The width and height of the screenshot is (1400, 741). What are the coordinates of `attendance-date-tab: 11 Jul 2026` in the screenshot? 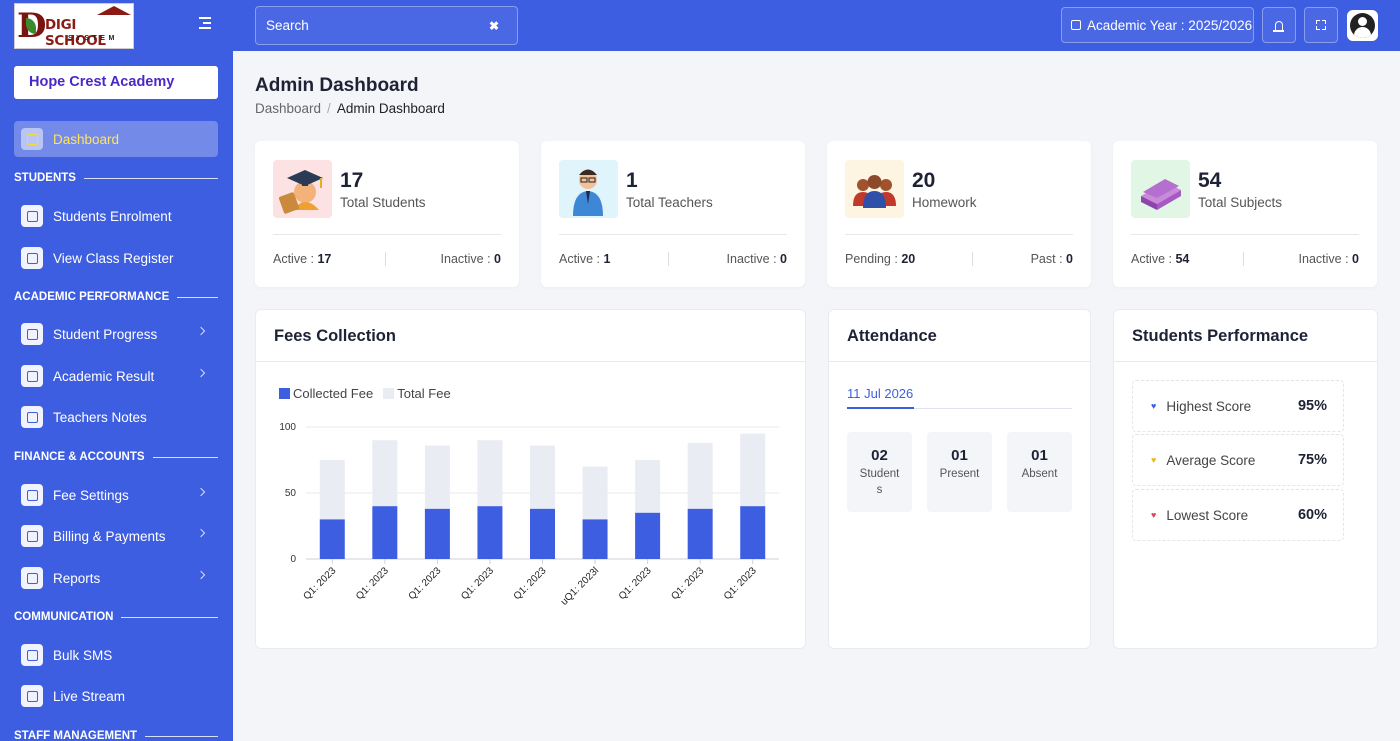 It's located at (880, 393).